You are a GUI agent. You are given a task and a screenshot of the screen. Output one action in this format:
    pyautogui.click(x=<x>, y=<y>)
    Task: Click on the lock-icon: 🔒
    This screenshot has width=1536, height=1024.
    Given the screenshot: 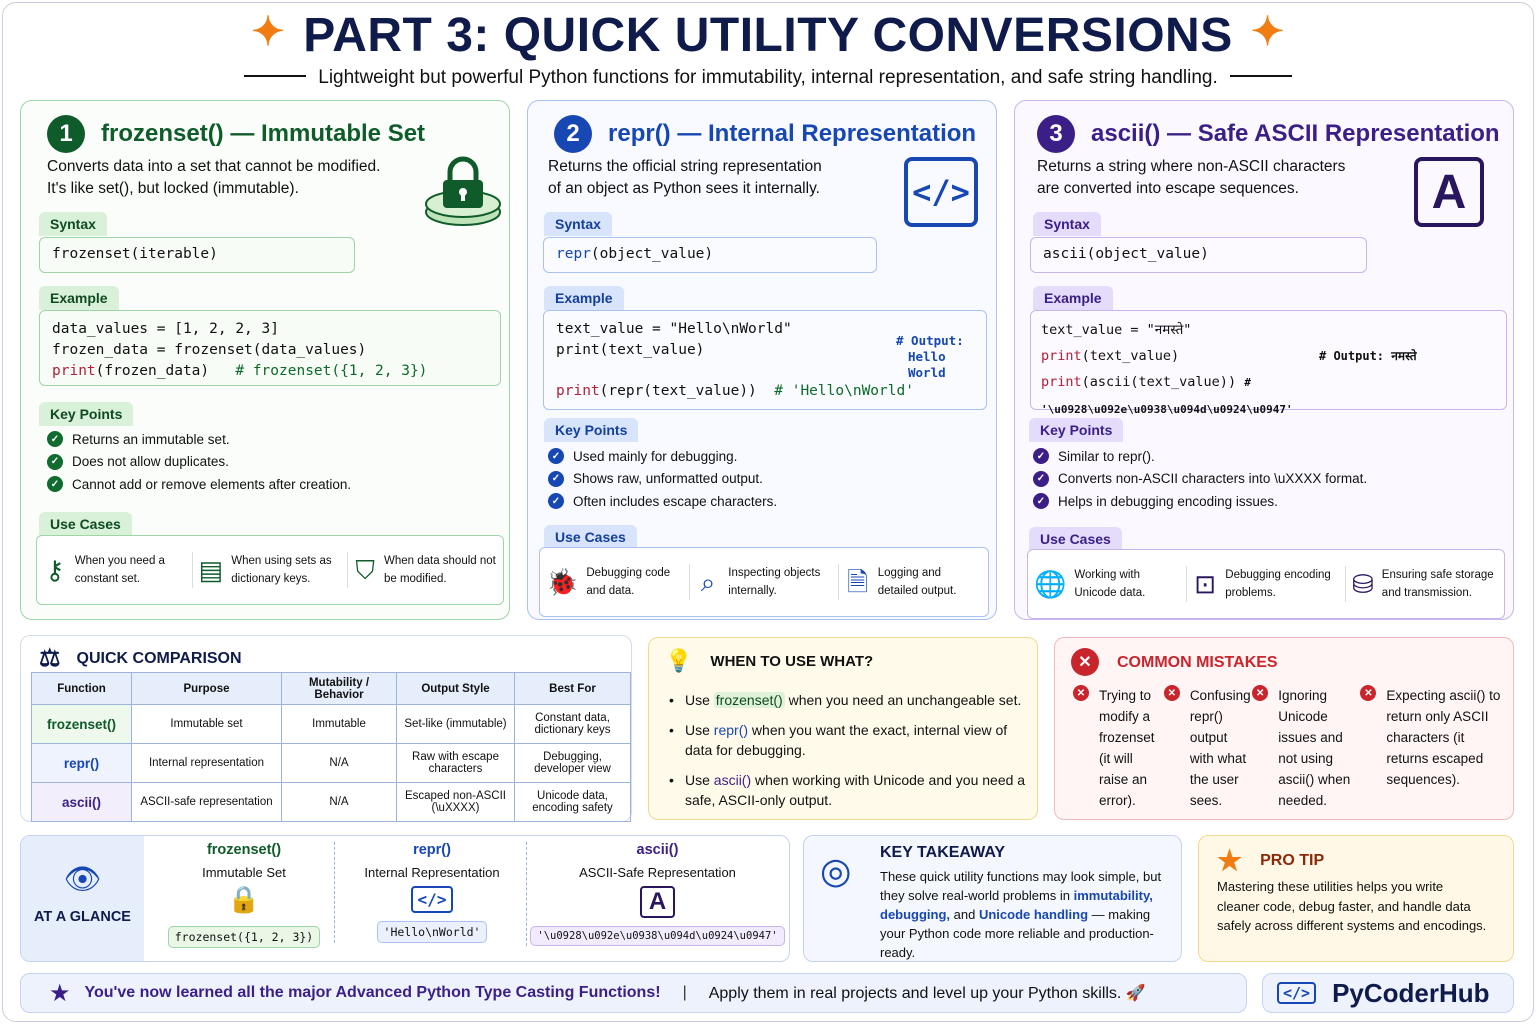 What is the action you would take?
    pyautogui.click(x=244, y=899)
    